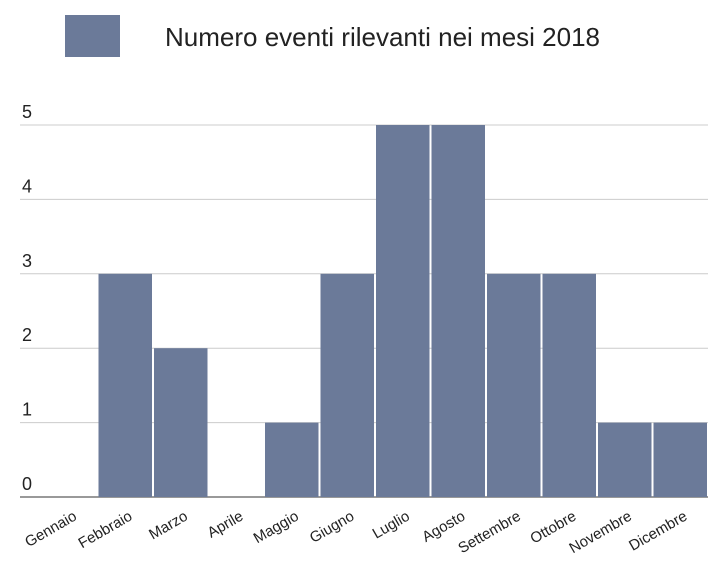  I want to click on x-tick-label: Luglio, so click(391, 525).